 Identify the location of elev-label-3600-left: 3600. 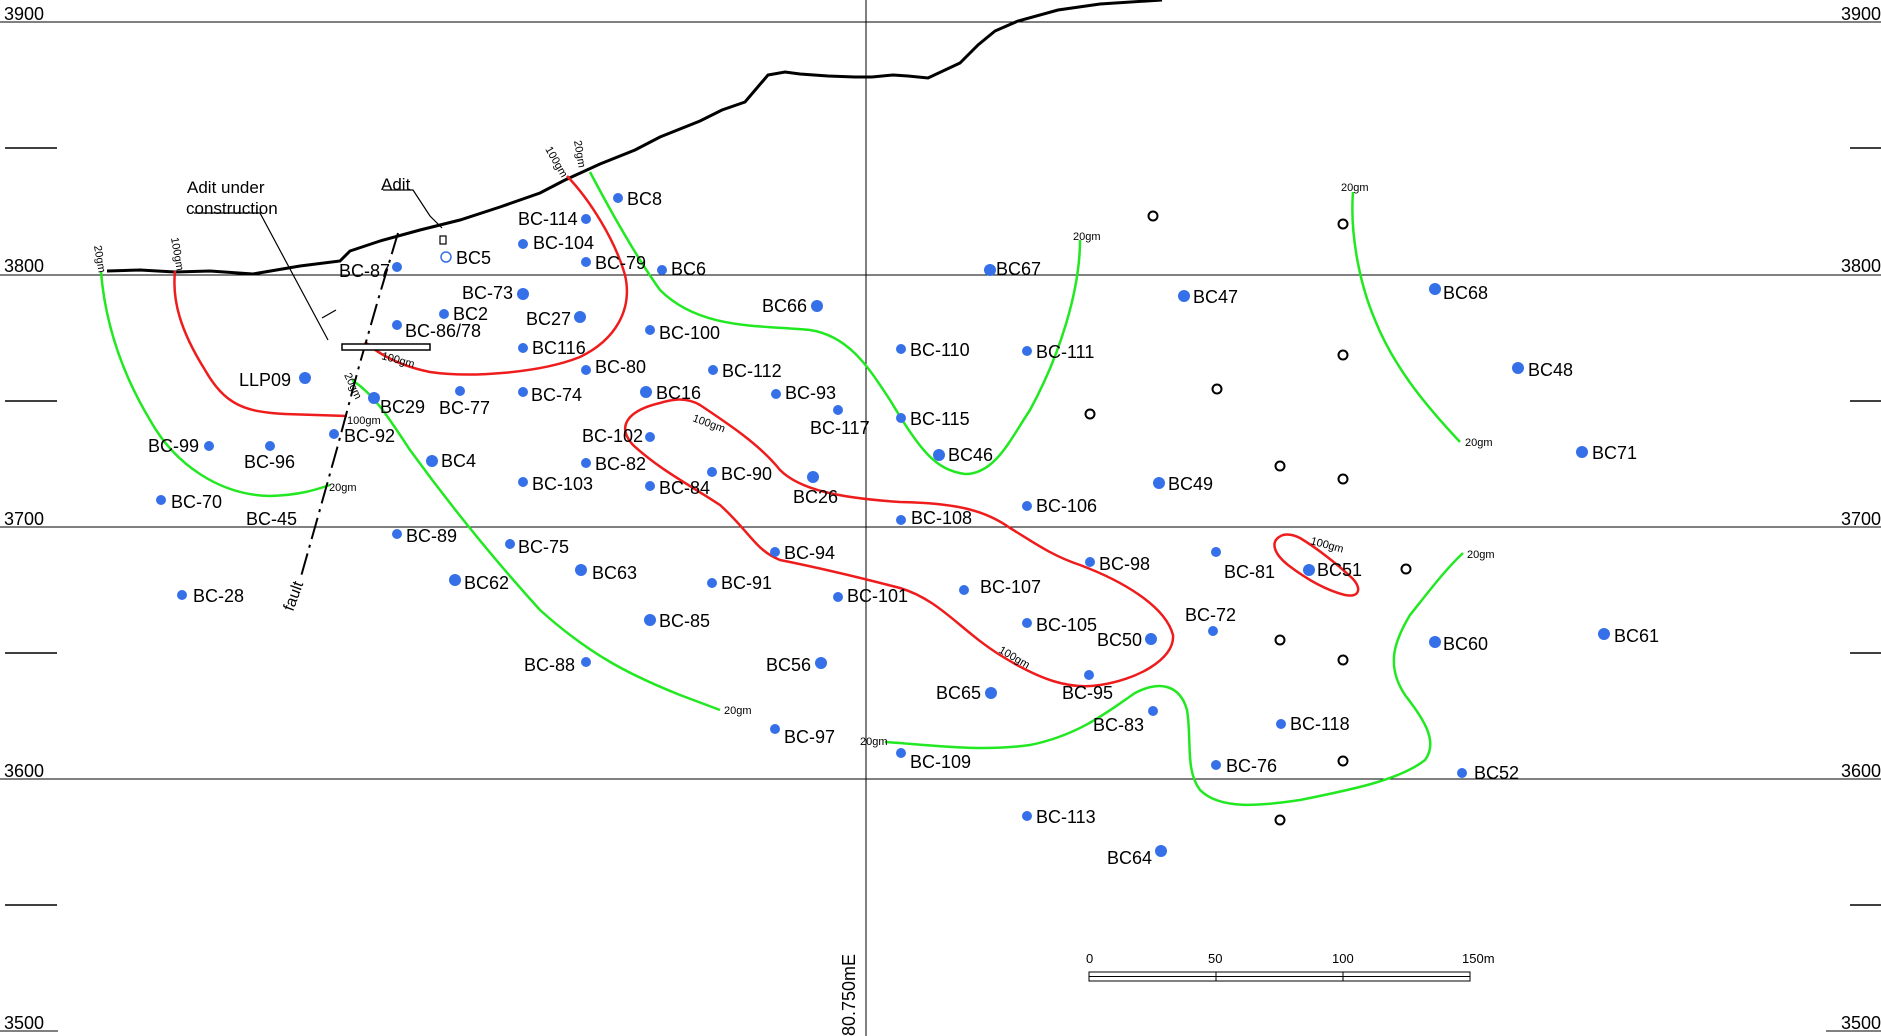
(24, 771).